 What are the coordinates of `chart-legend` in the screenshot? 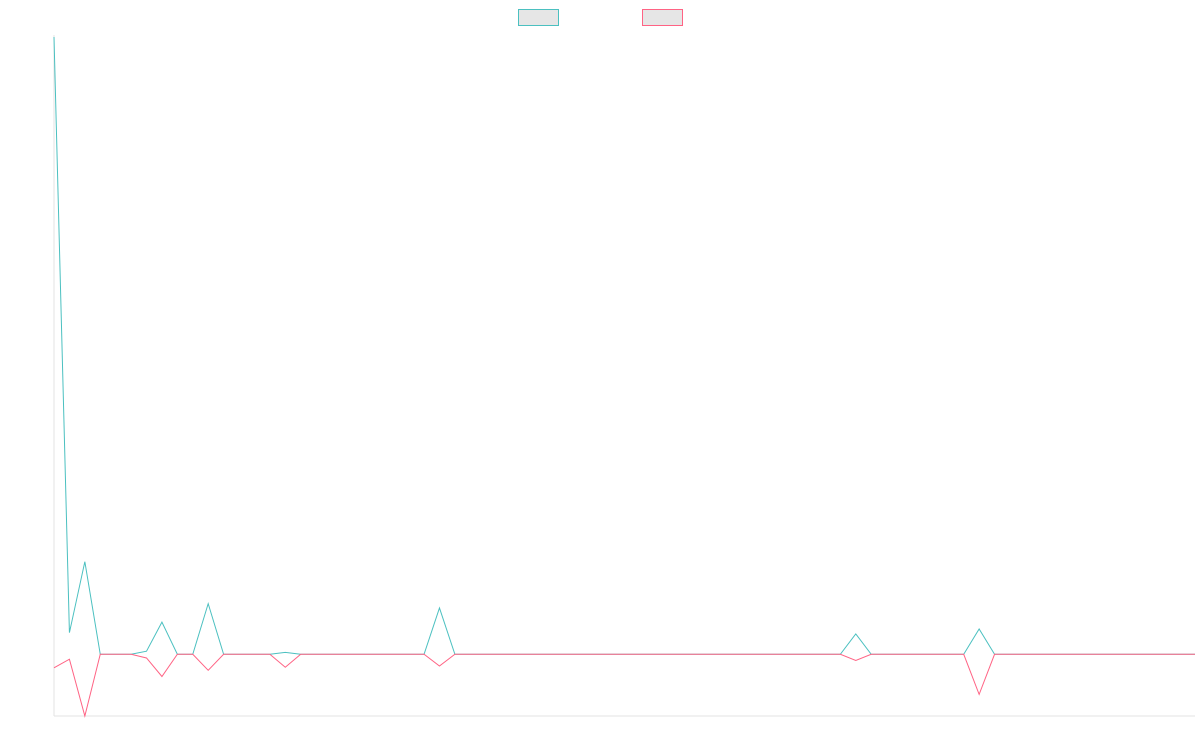 It's located at (600, 17).